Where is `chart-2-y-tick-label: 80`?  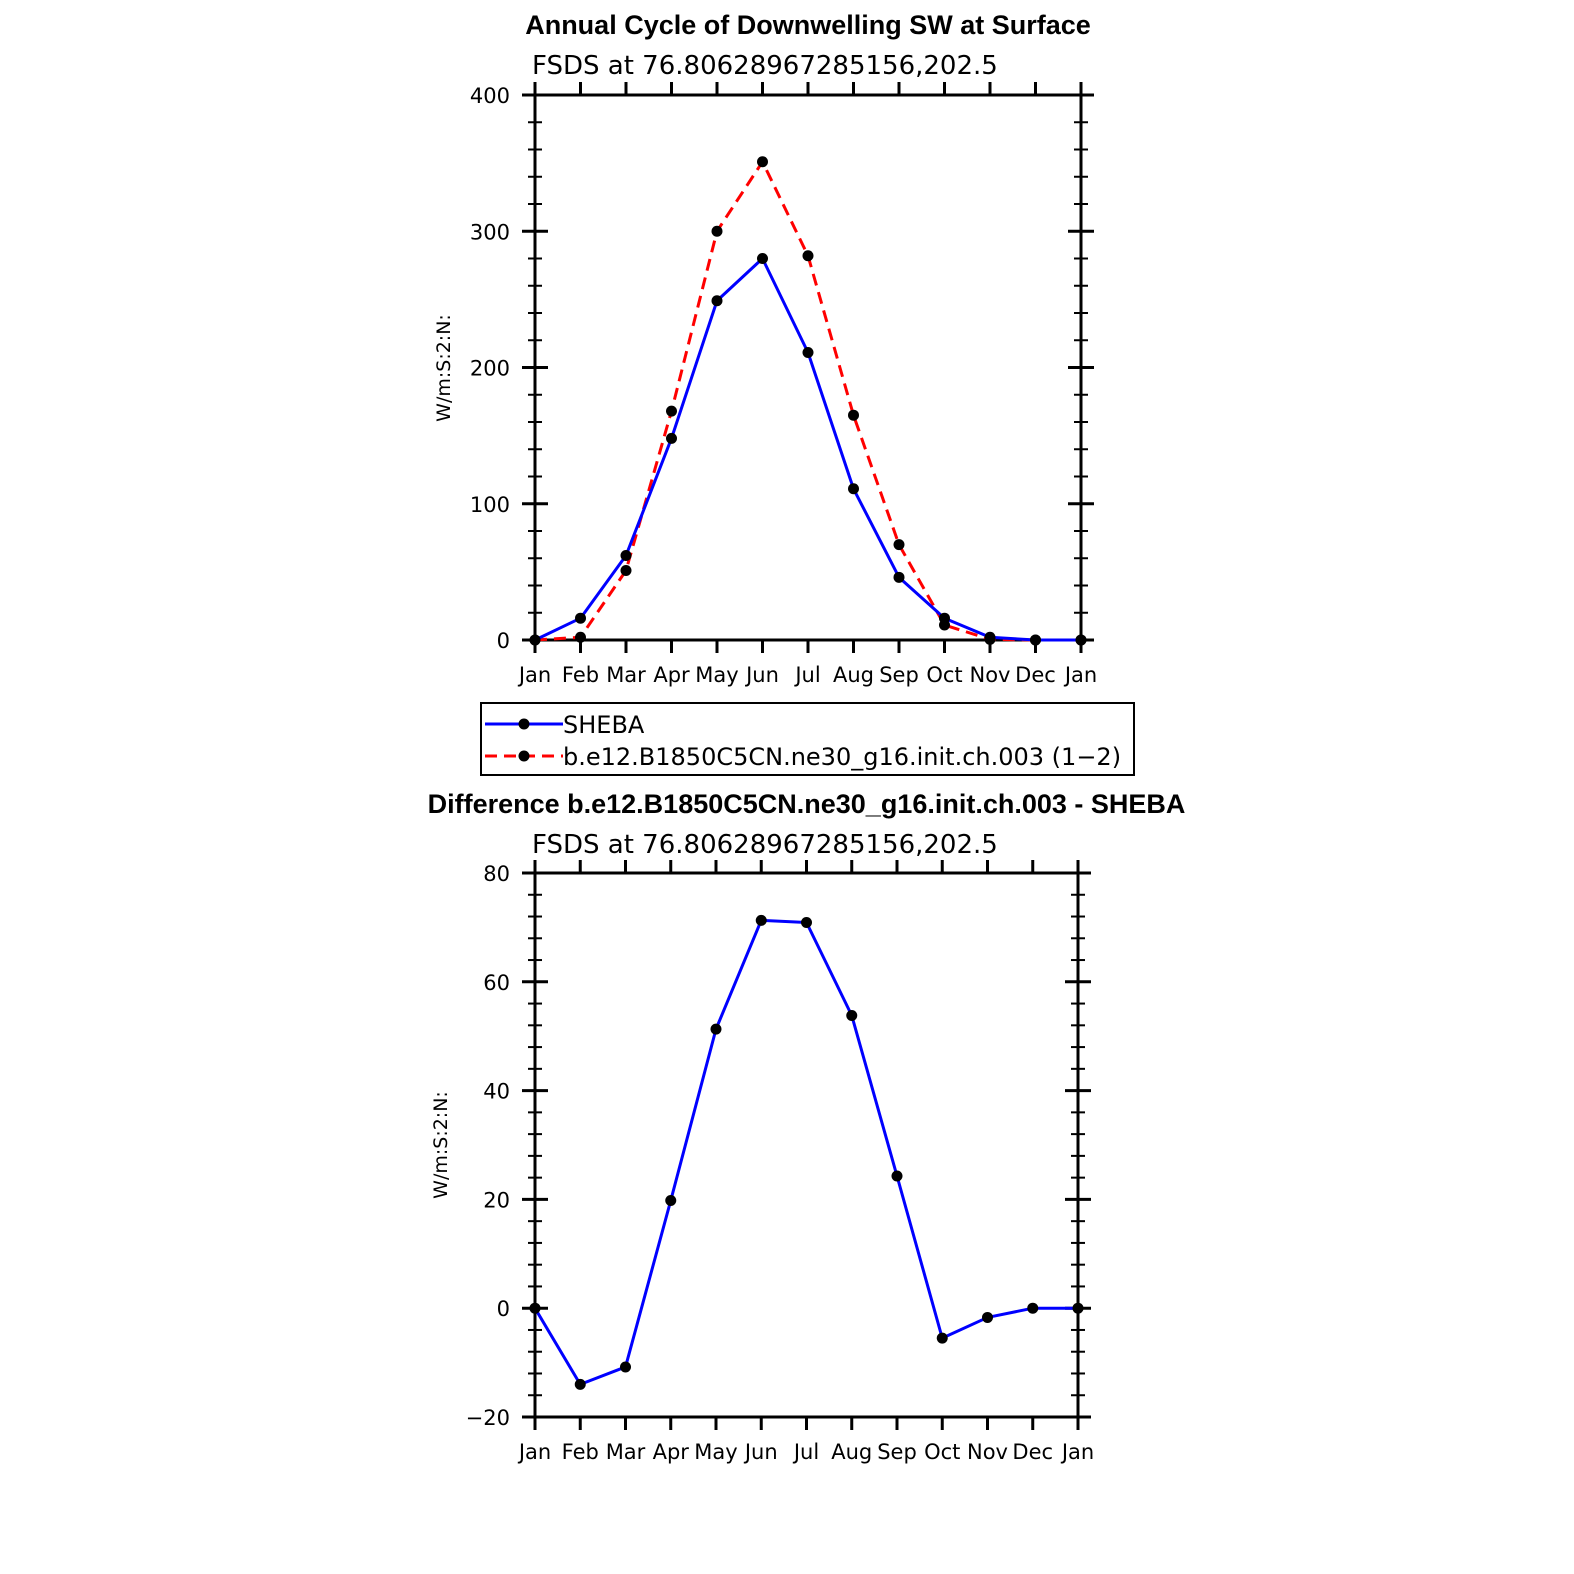
chart-2-y-tick-label: 80 is located at coordinates (496, 874).